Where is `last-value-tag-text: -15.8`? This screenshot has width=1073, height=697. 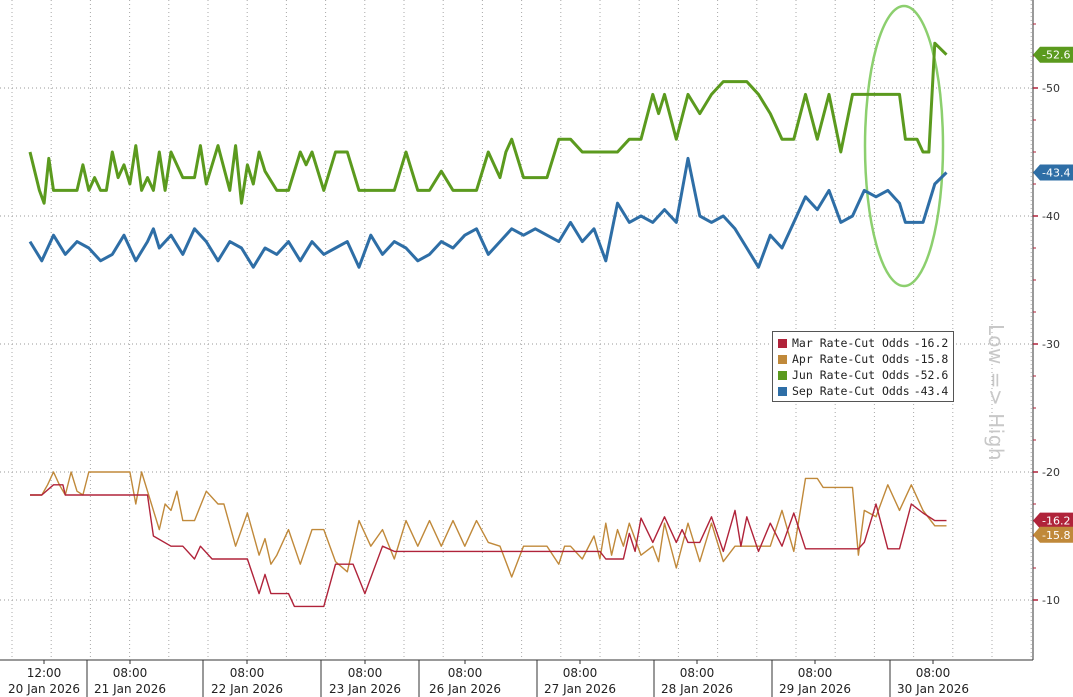
last-value-tag-text: -15.8 is located at coordinates (1056, 535).